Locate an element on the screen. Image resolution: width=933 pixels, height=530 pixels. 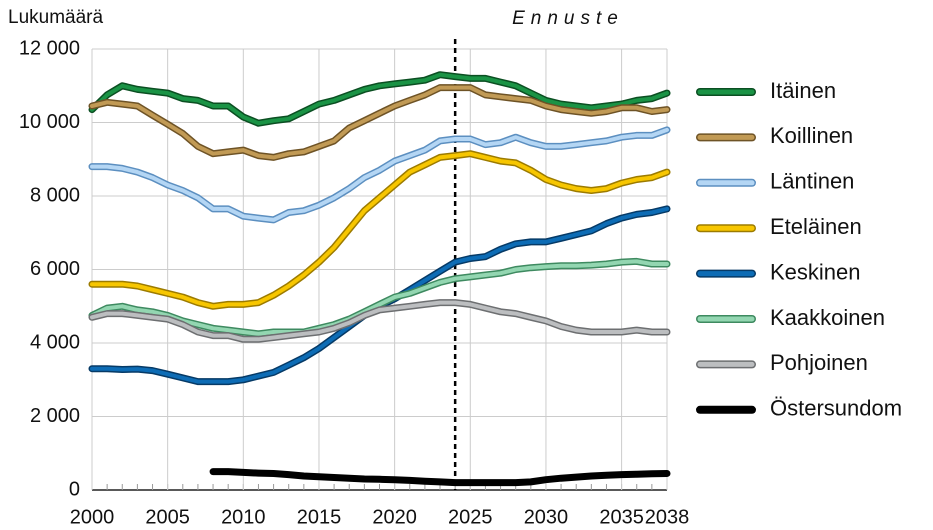
x-tick-label: 2025 is located at coordinates (470, 517).